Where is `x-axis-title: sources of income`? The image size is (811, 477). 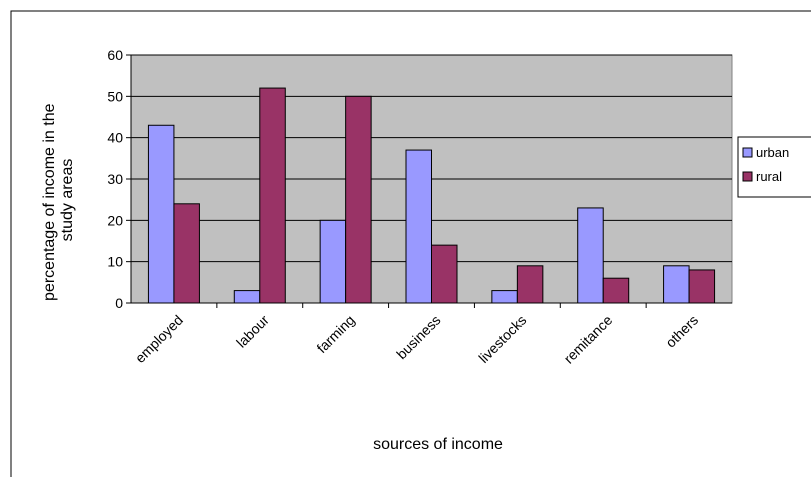 x-axis-title: sources of income is located at coordinates (438, 444).